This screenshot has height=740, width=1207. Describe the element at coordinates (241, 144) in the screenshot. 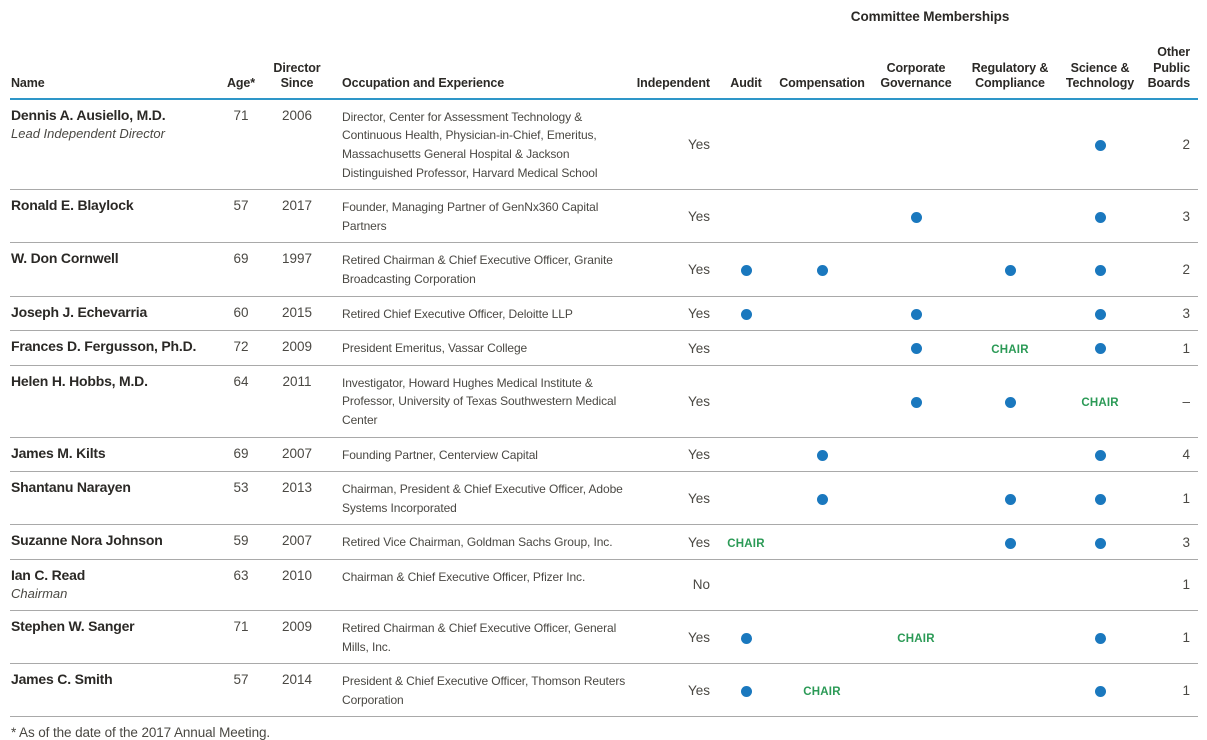

I see `director-age: 71` at that location.